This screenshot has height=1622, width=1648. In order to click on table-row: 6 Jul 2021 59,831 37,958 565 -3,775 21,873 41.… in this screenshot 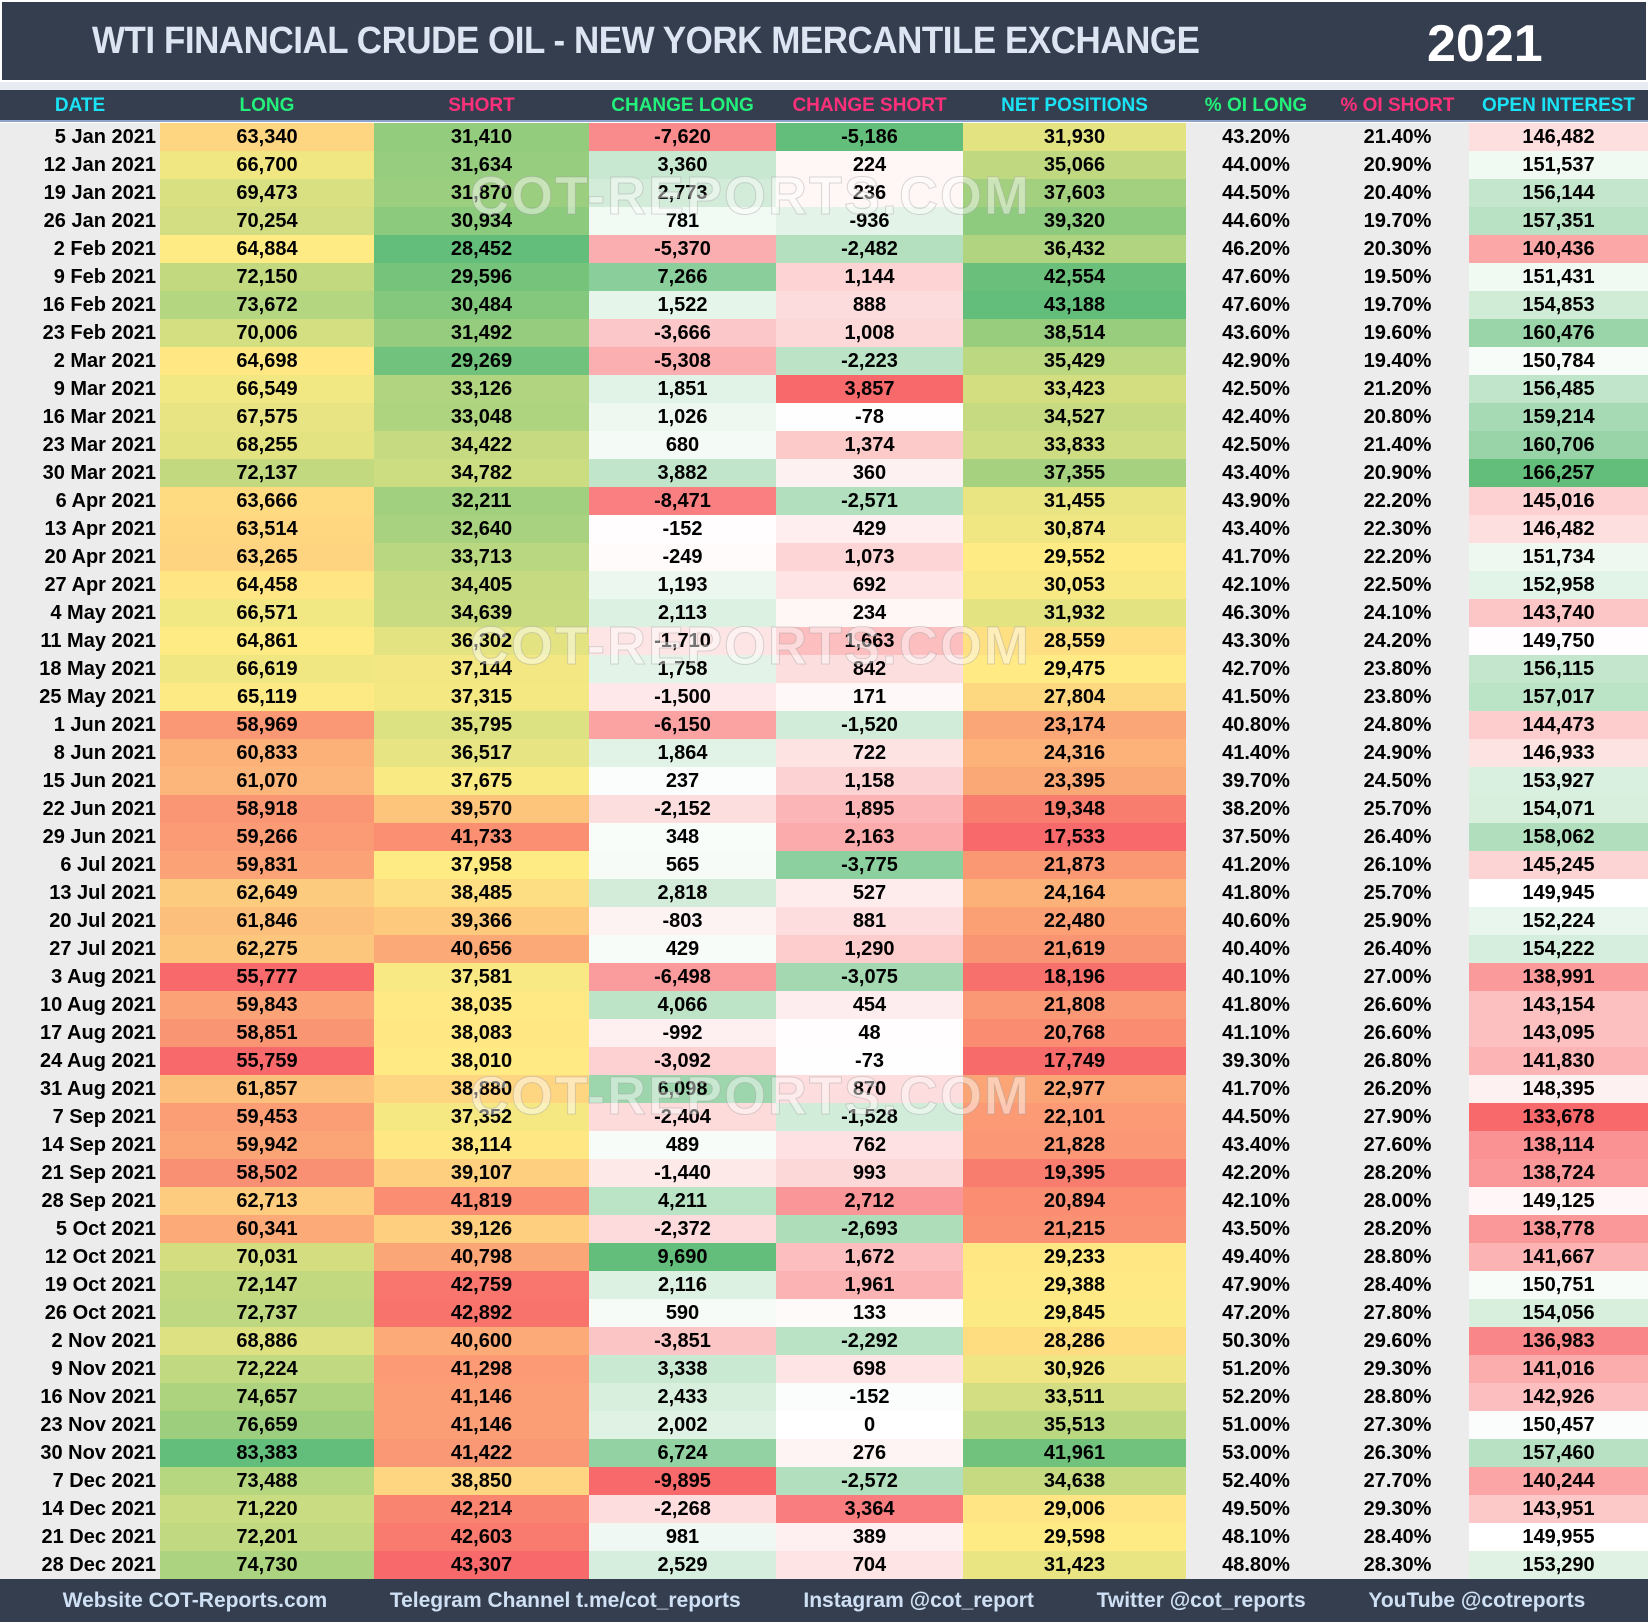, I will do `click(824, 865)`.